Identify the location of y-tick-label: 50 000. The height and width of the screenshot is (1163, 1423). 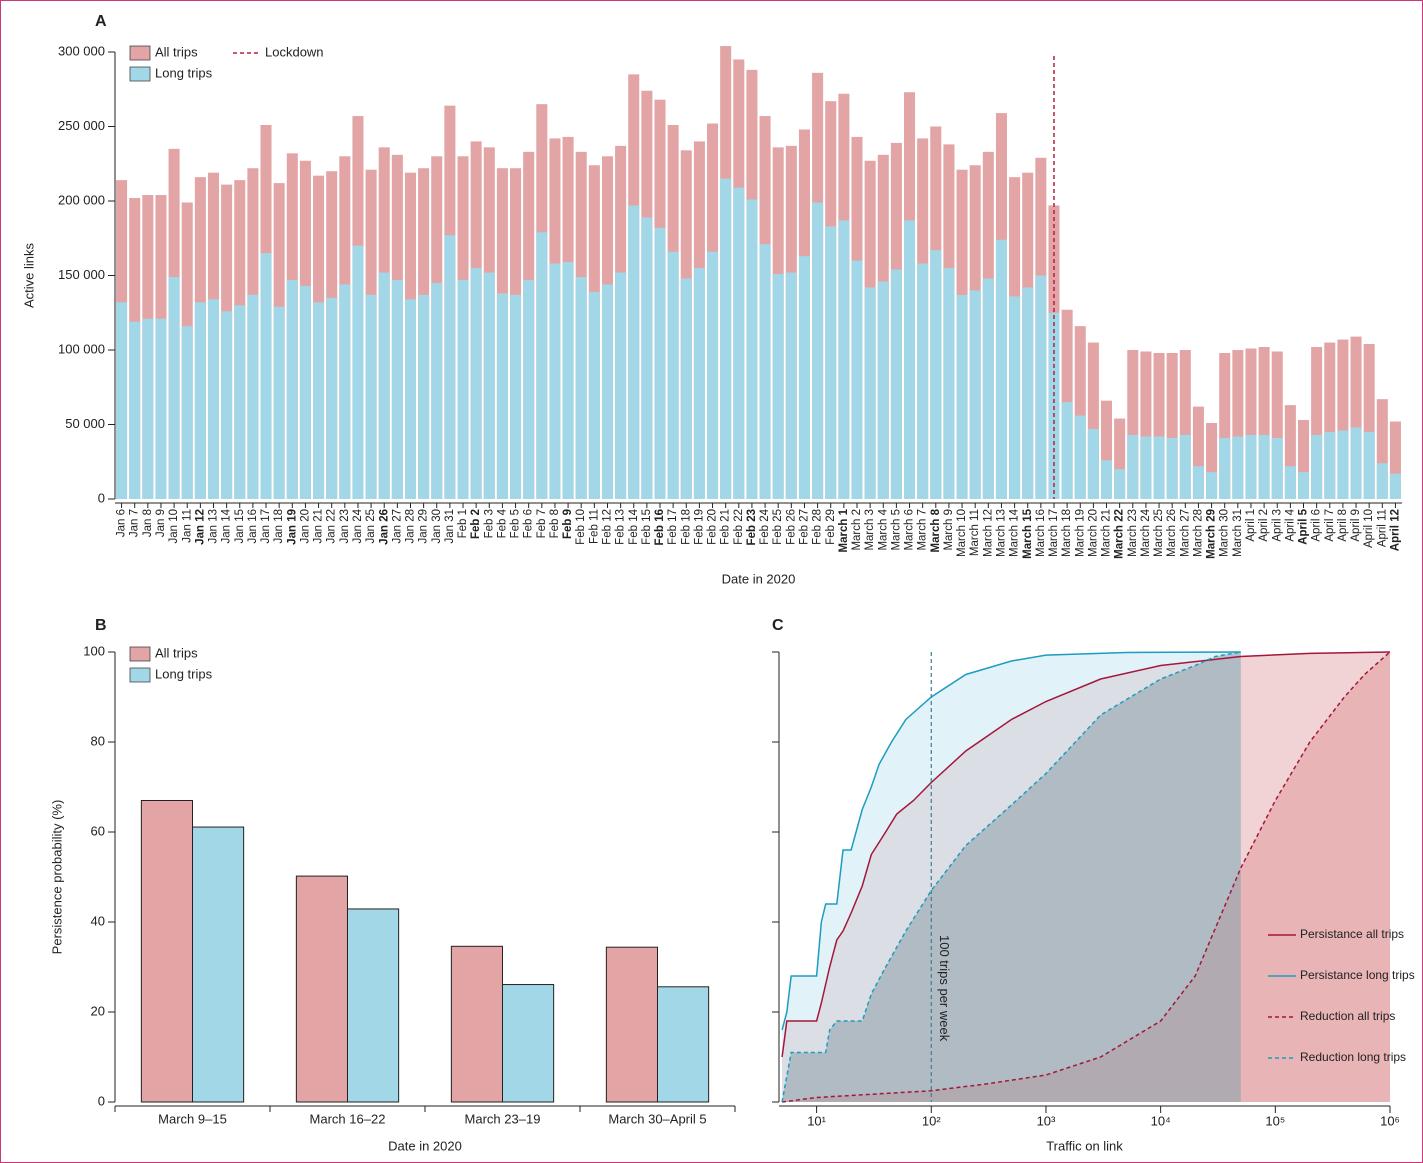
(85, 423).